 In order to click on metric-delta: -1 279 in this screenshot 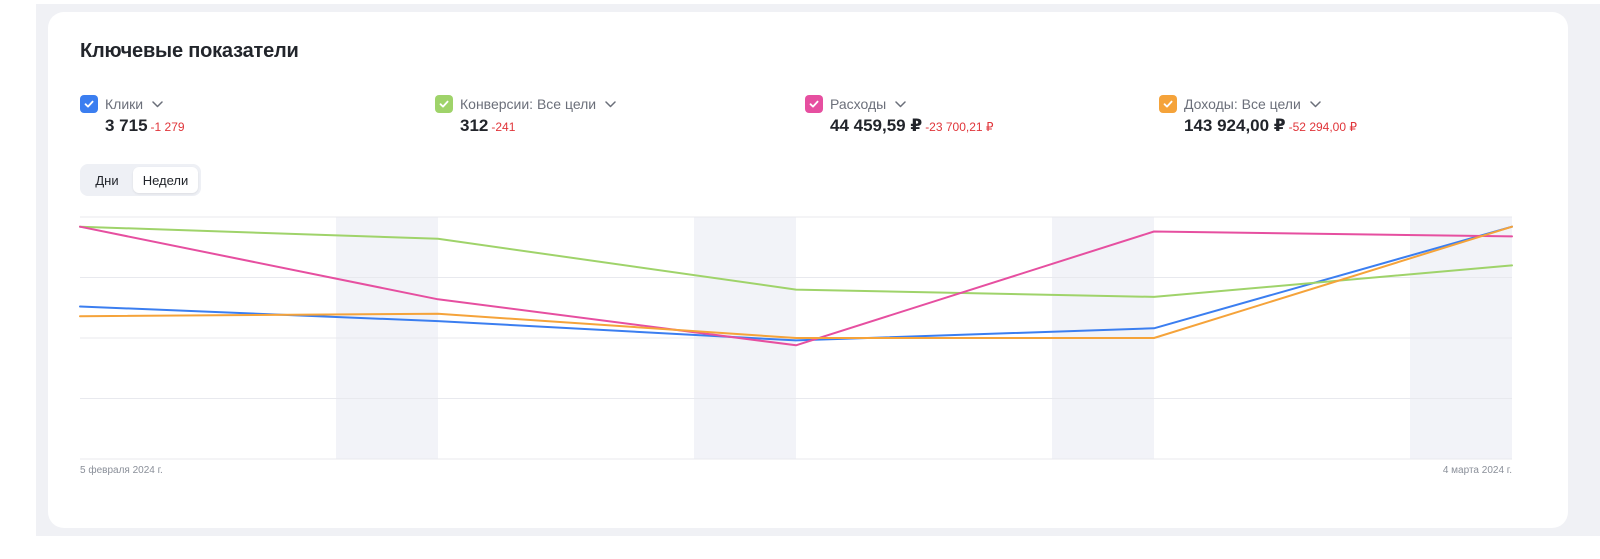, I will do `click(167, 127)`.